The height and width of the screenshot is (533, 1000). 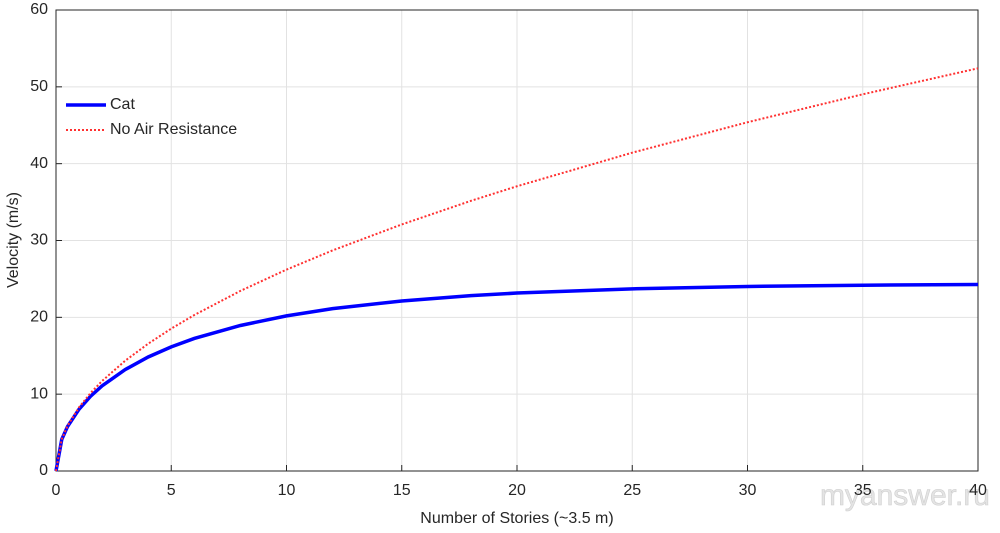 What do you see at coordinates (39, 317) in the screenshot?
I see `y-tick-label: 20` at bounding box center [39, 317].